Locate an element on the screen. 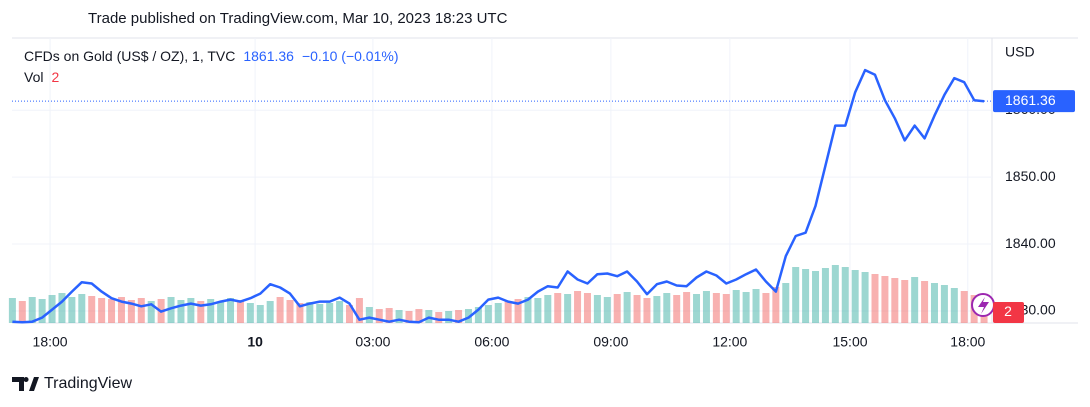 Image resolution: width=1090 pixels, height=407 pixels. icon-bolt is located at coordinates (983, 305).